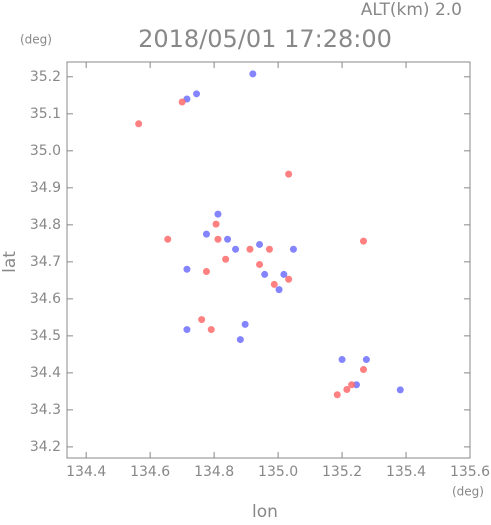 The width and height of the screenshot is (491, 525). What do you see at coordinates (45, 77) in the screenshot?
I see `y-tick-label: 35.2` at bounding box center [45, 77].